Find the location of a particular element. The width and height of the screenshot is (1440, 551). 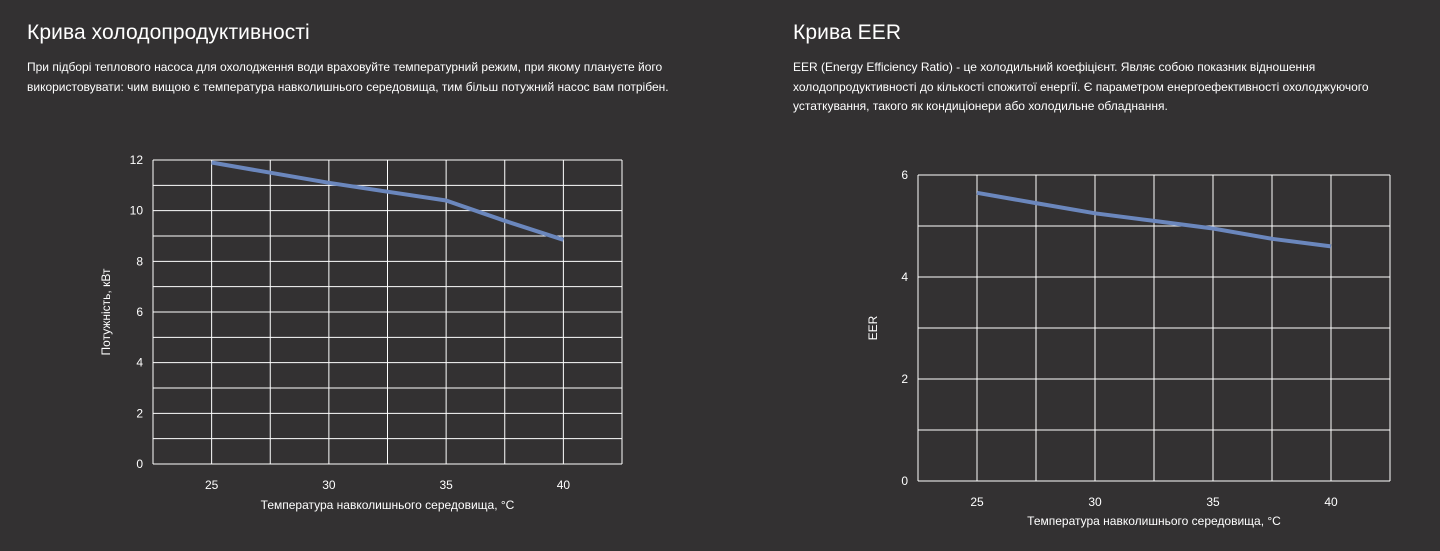

y-axis-label: EER is located at coordinates (873, 327).